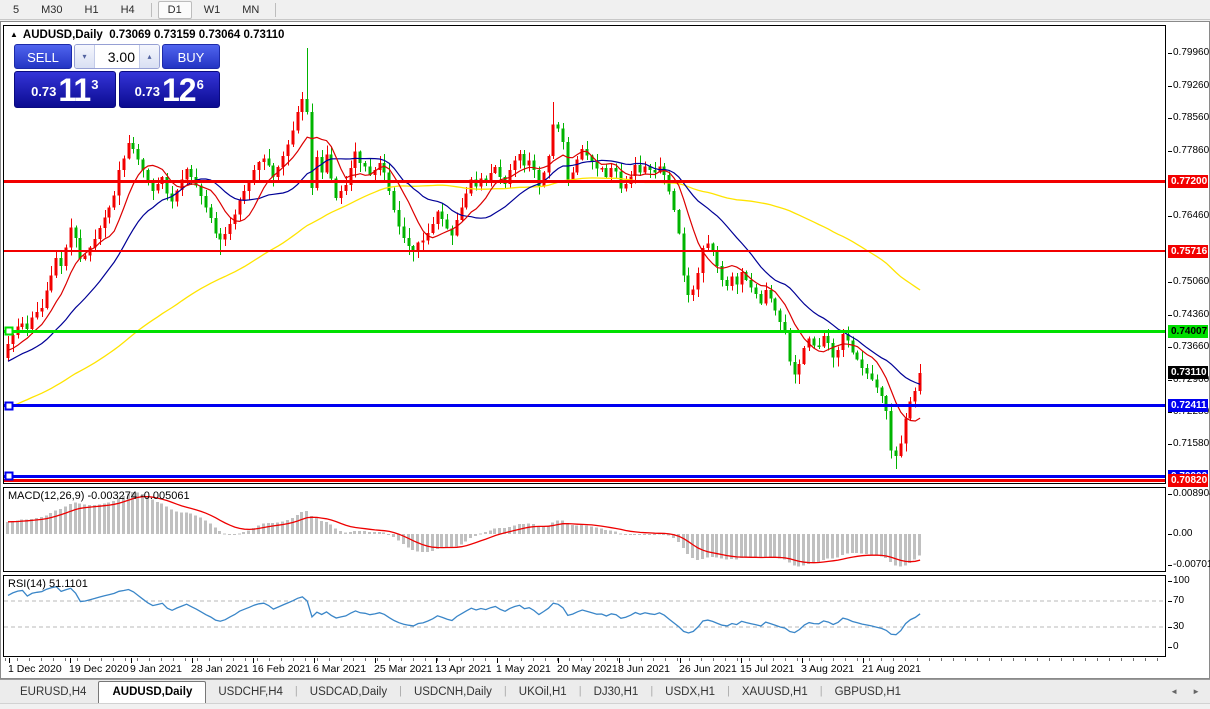 The image size is (1210, 709). Describe the element at coordinates (891, 669) in the screenshot. I see `time-axis-label: 21 Aug 2021` at that location.